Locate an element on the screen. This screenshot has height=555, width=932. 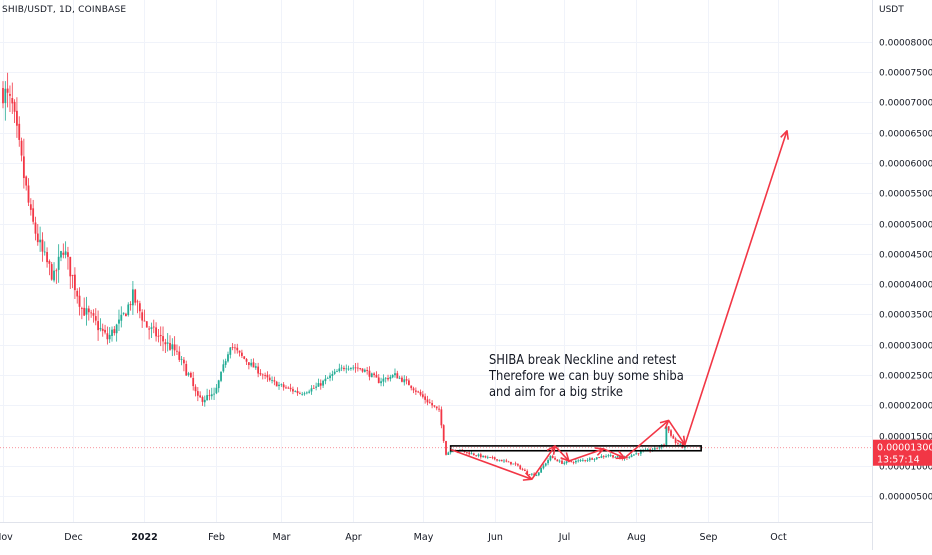
time-tick-label: Apr is located at coordinates (353, 537).